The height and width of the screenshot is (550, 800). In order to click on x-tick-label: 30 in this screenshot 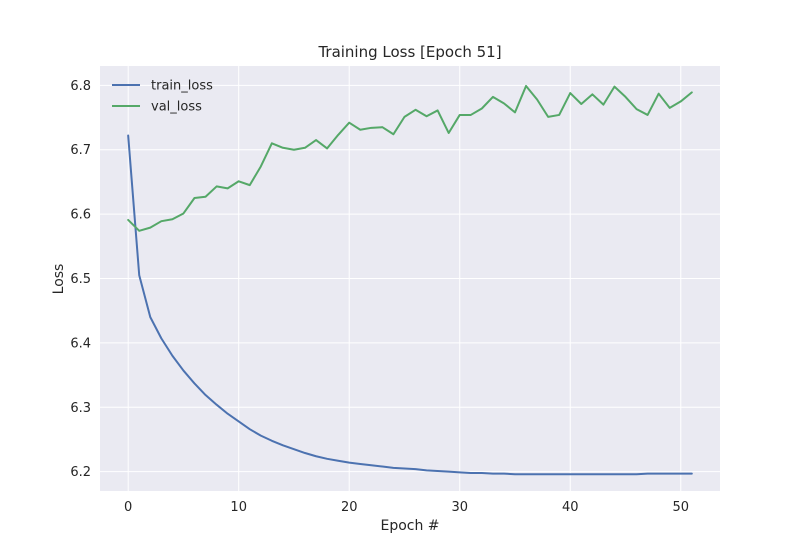, I will do `click(459, 507)`.